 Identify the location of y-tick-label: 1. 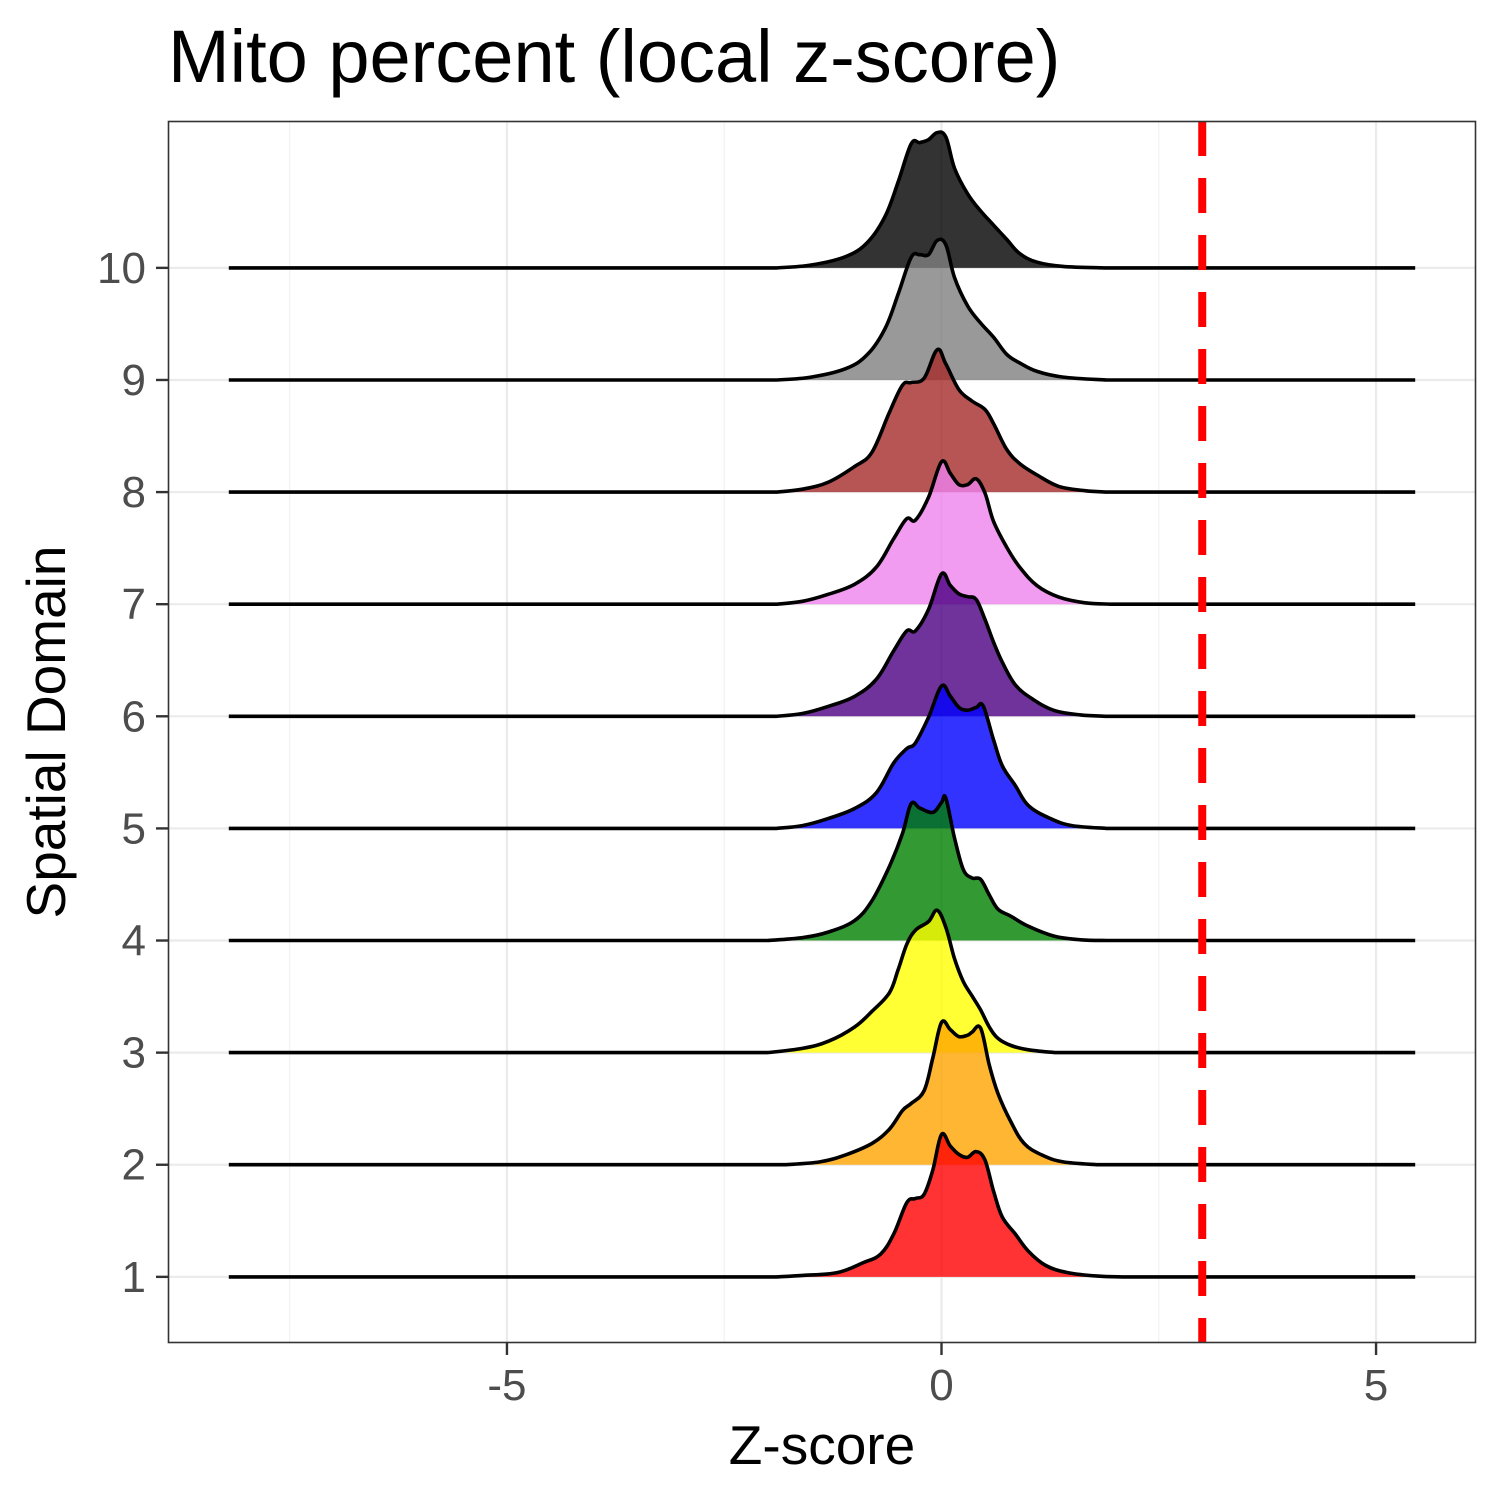
(134, 1277).